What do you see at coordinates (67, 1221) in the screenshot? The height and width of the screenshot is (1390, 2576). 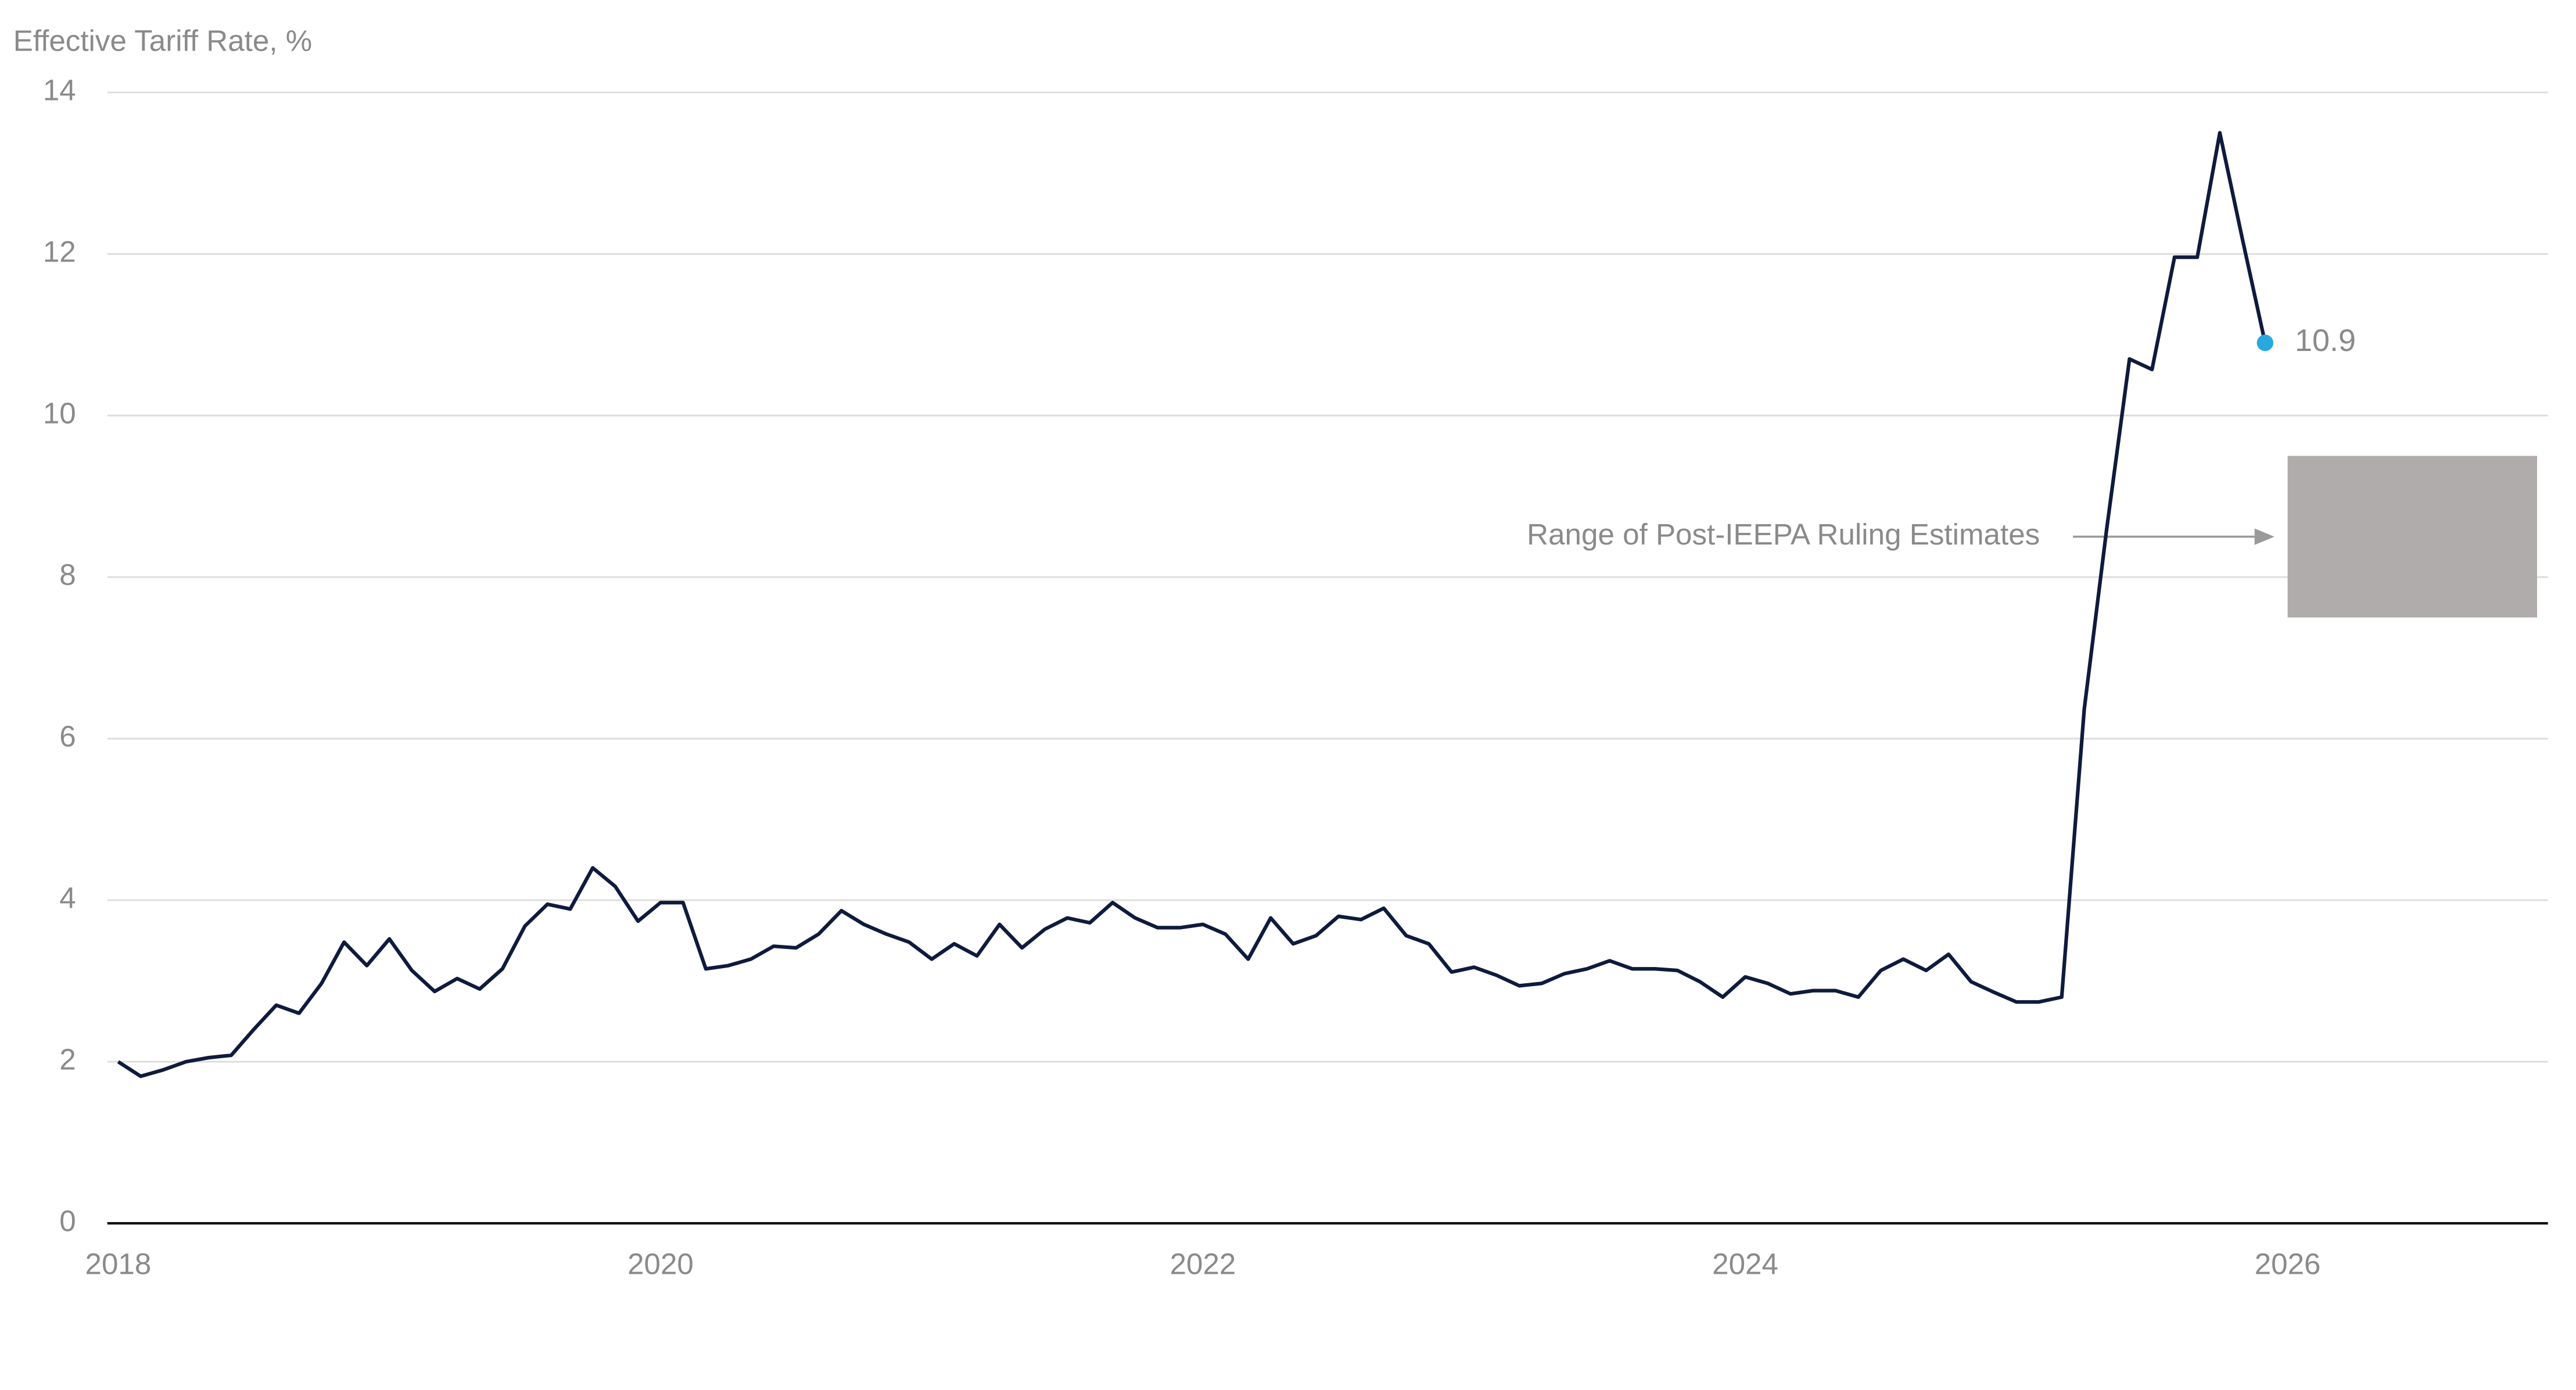 I see `y-tick-label: 0` at bounding box center [67, 1221].